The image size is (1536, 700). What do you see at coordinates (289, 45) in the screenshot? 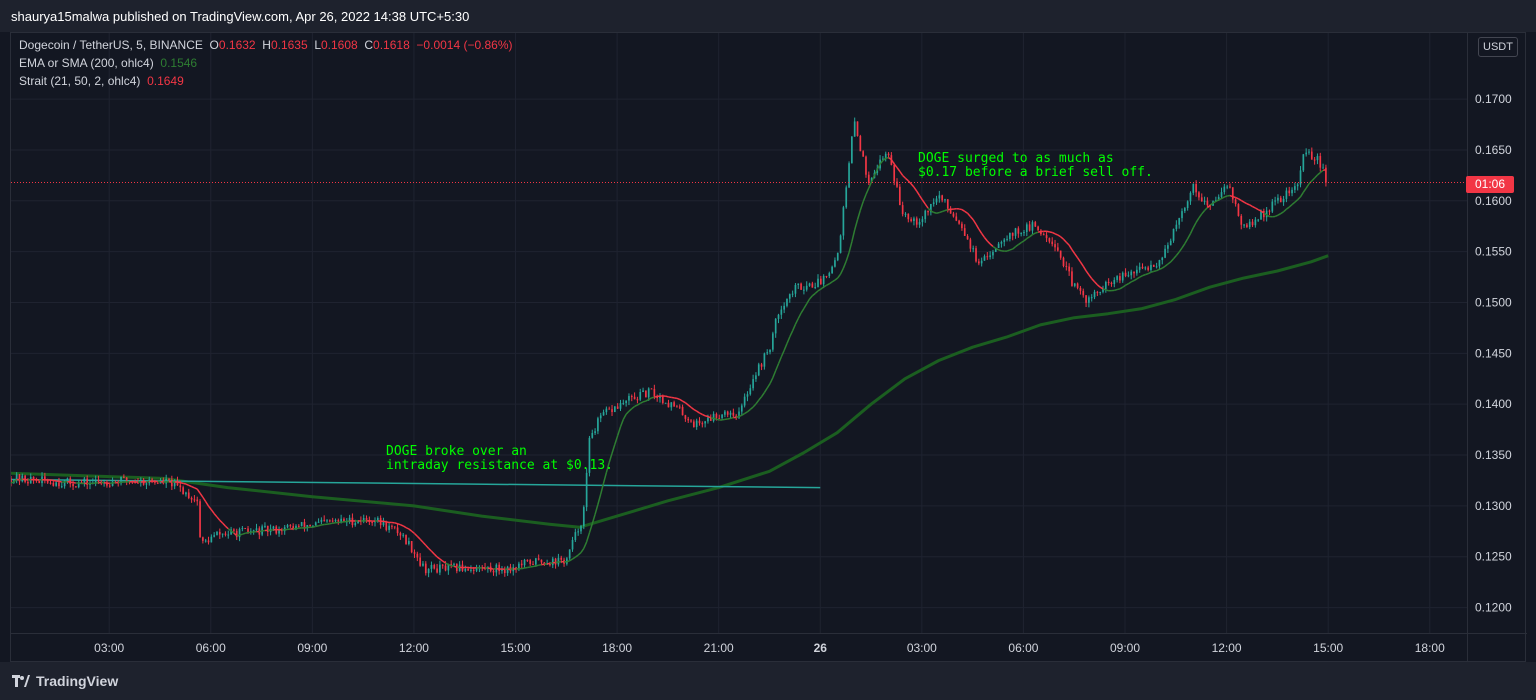
I see `high-value: 0.1635` at bounding box center [289, 45].